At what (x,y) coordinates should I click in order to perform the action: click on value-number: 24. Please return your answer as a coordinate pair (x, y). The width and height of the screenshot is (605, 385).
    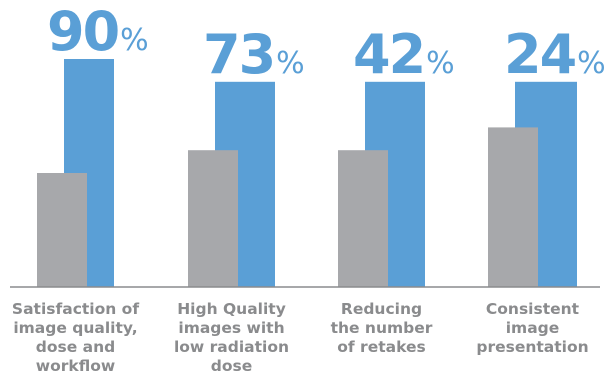
    Looking at the image, I should click on (540, 54).